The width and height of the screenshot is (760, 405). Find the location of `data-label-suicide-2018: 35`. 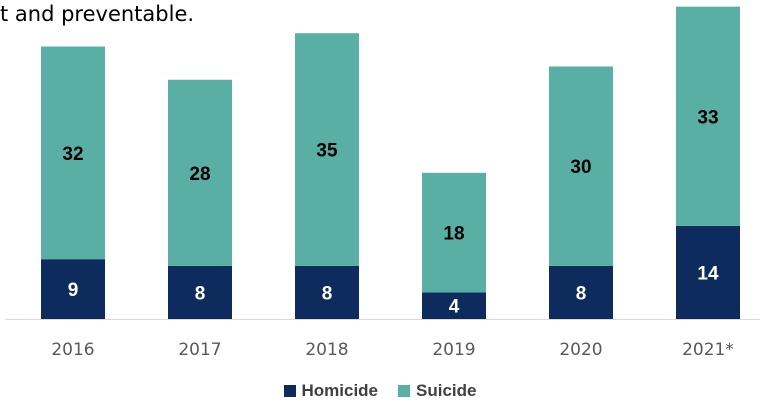

data-label-suicide-2018: 35 is located at coordinates (327, 151).